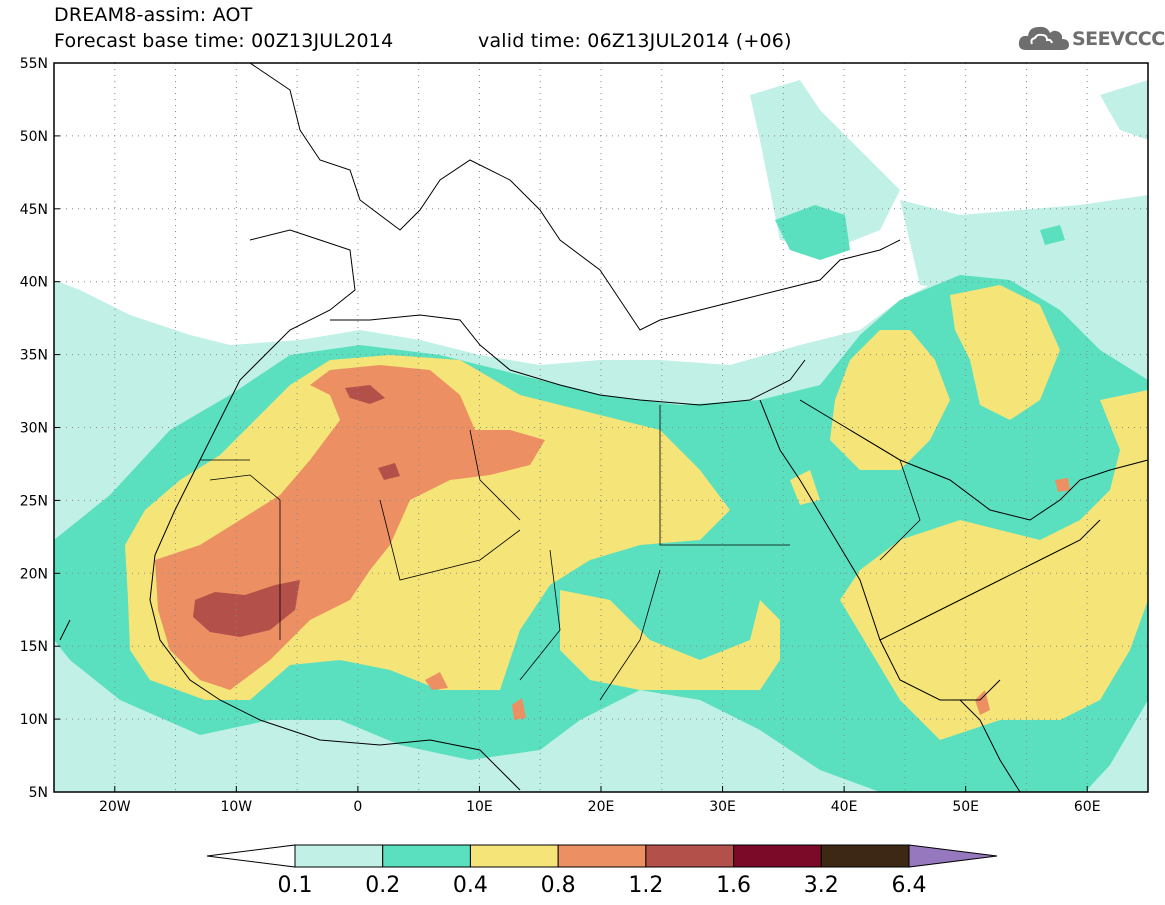 The image size is (1165, 905). What do you see at coordinates (821, 885) in the screenshot?
I see `colorbar-label: 3.2` at bounding box center [821, 885].